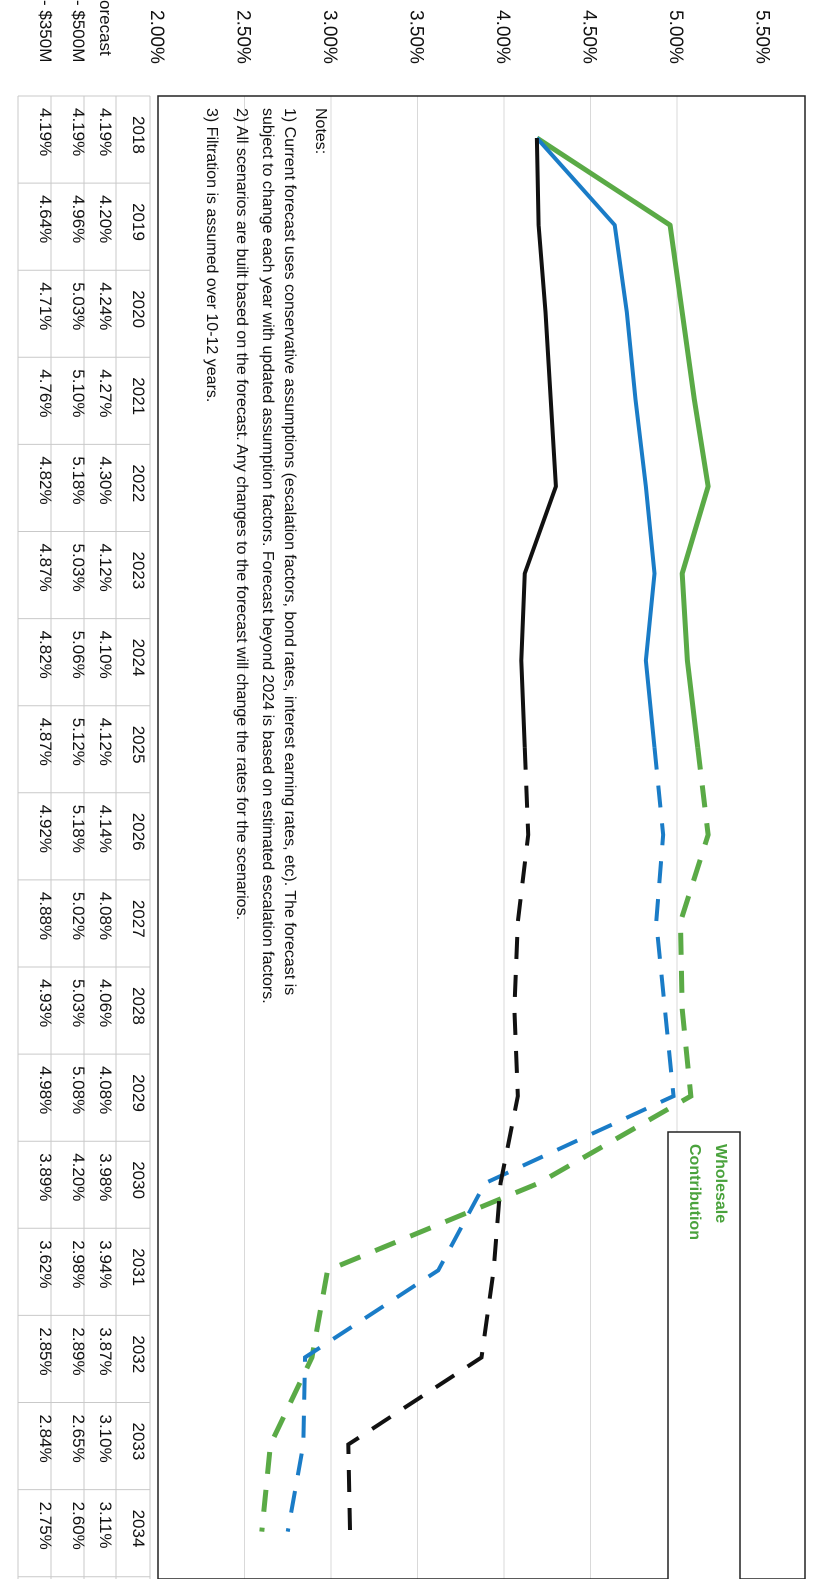 This screenshot has height=1579, width=830. Describe the element at coordinates (138, 571) in the screenshot. I see `table-header-cell: 2023` at that location.